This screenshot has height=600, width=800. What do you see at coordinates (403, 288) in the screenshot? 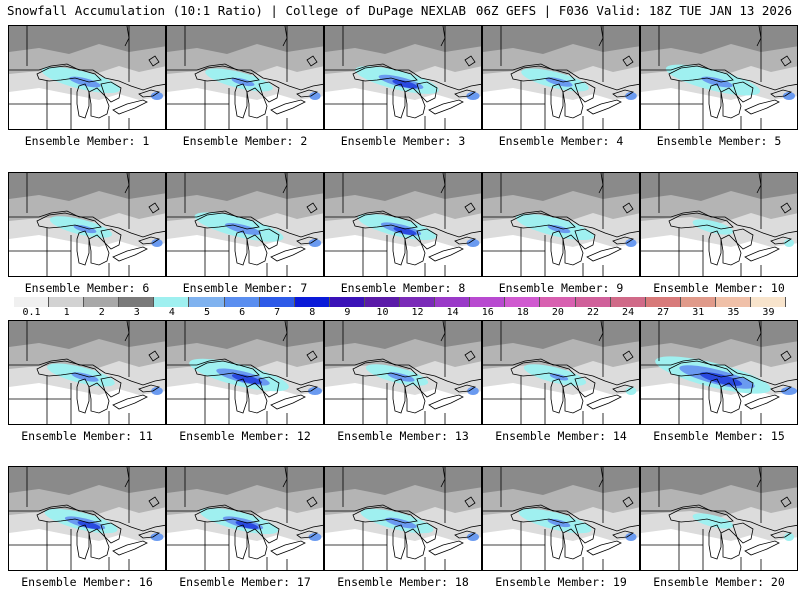
I see `ensemble-member-label: Ensemble Member: 8` at bounding box center [403, 288].